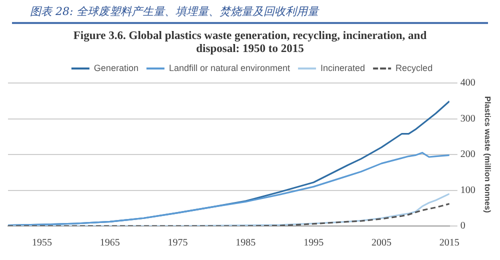  Describe the element at coordinates (468, 154) in the screenshot. I see `y-tick-label: 200` at that location.